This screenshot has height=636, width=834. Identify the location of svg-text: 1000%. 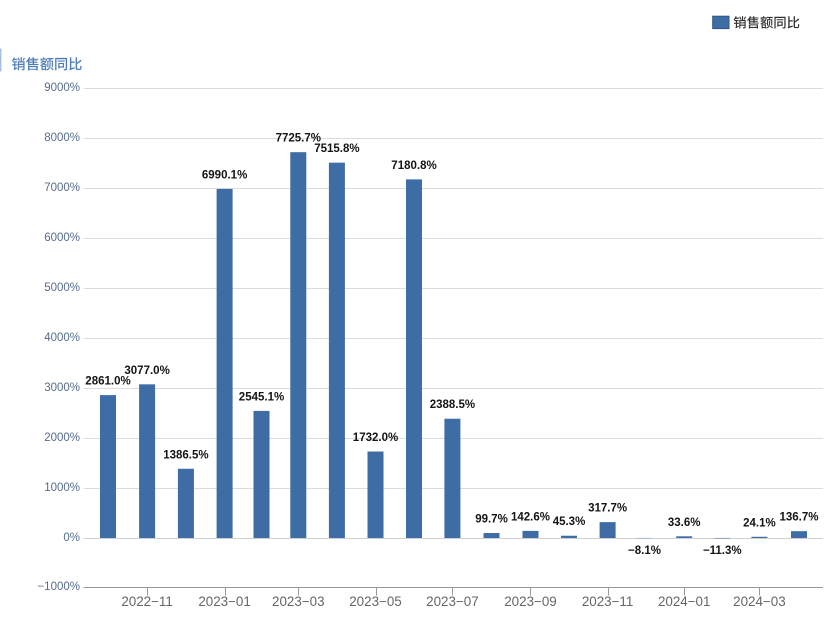
(62, 488).